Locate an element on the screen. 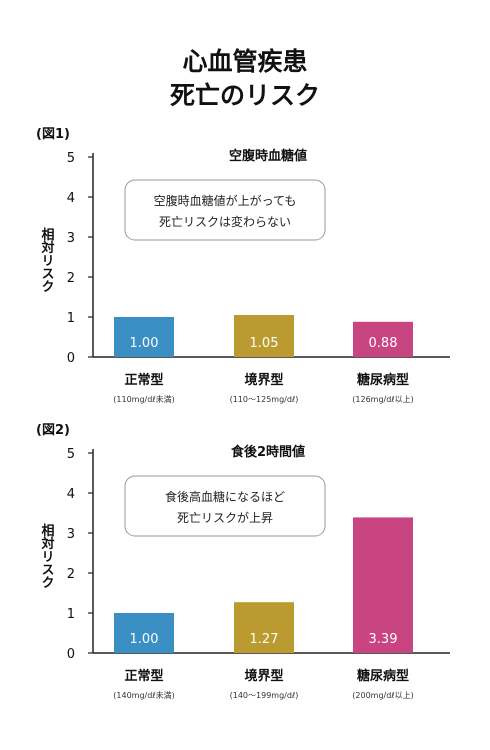  category-sublabel: (200mg/dℓ以上) is located at coordinates (382, 695).